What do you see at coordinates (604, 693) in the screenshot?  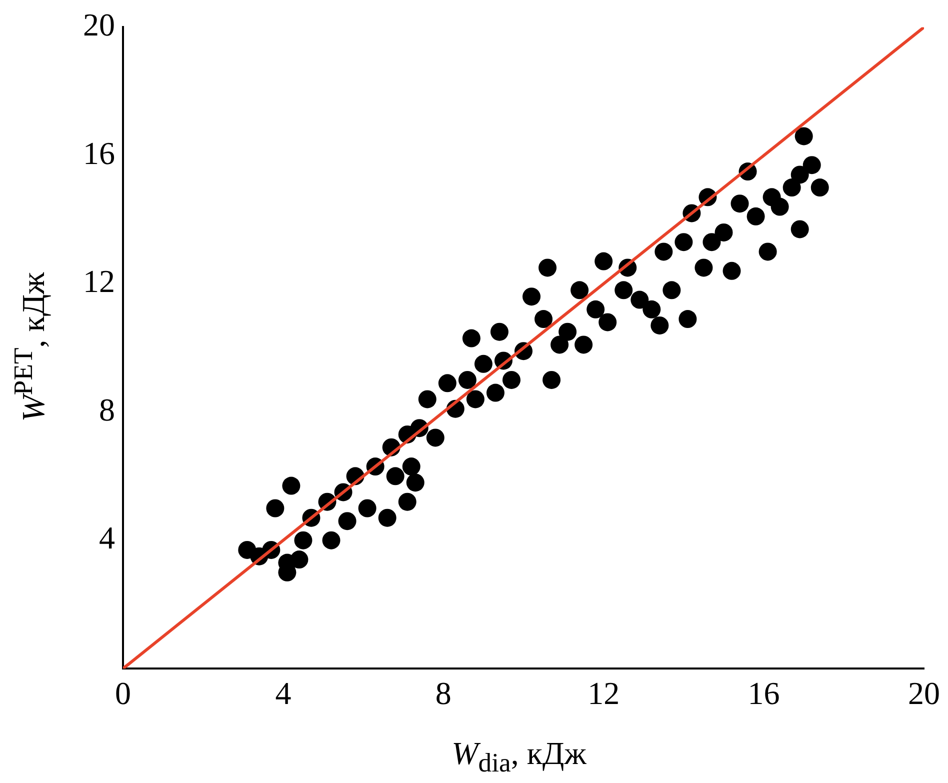 I see `x-tick-label: 12` at bounding box center [604, 693].